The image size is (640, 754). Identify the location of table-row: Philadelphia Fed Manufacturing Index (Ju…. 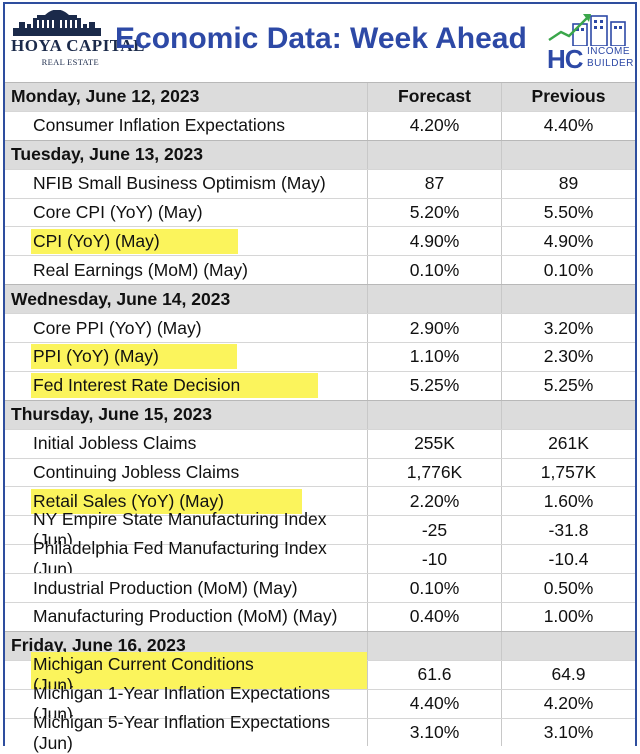
(320, 558).